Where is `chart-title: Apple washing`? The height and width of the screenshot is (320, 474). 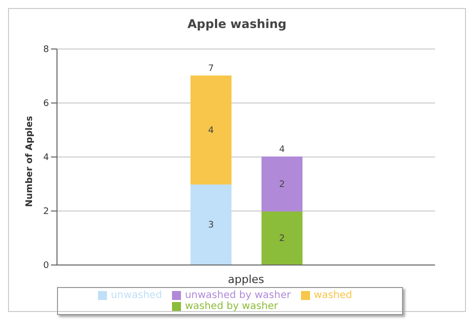 chart-title: Apple washing is located at coordinates (237, 24).